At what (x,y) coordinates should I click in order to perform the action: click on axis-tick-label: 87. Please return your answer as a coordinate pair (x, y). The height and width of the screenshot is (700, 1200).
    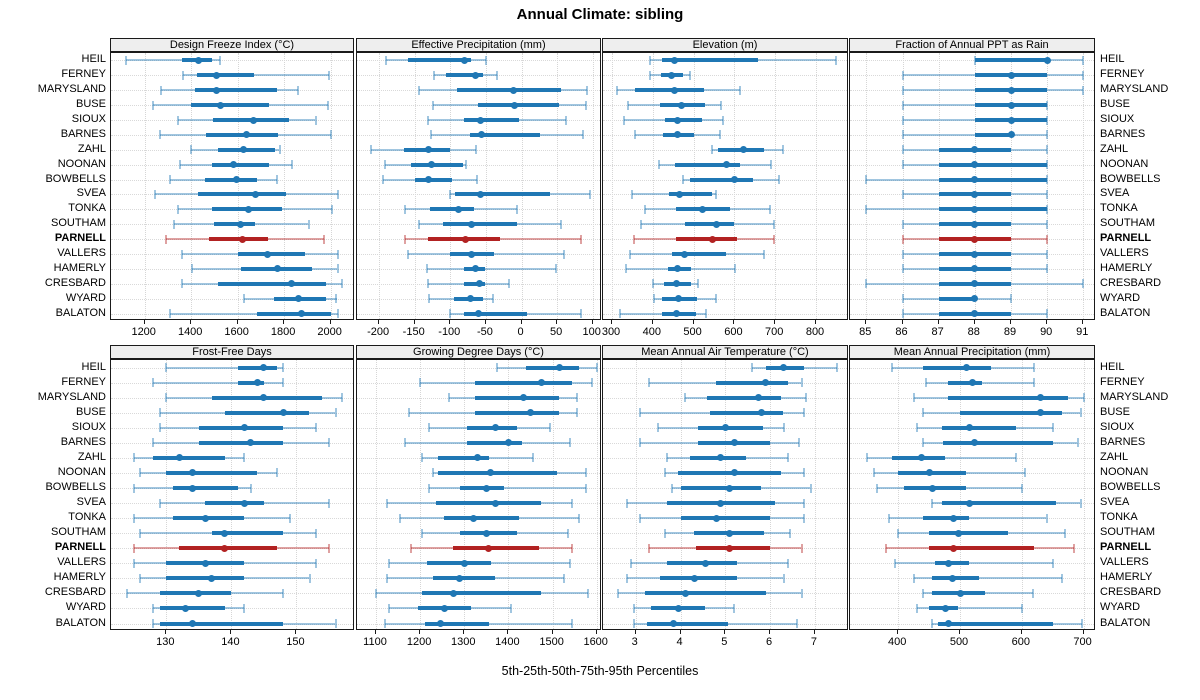
    Looking at the image, I should click on (937, 332).